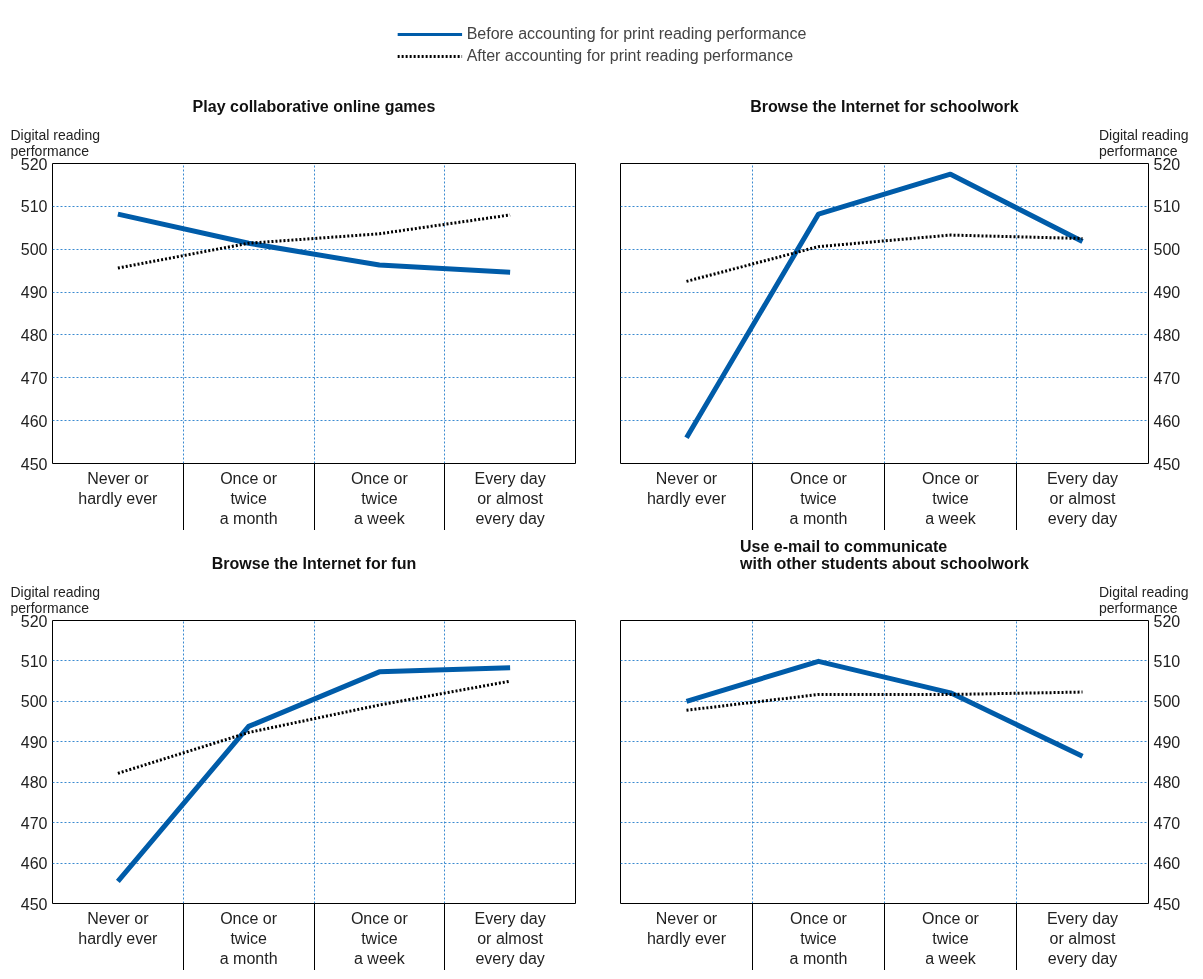 The image size is (1203, 979). Describe the element at coordinates (884, 106) in the screenshot. I see `chart-title: Browse the Internet for schoolwork` at that location.